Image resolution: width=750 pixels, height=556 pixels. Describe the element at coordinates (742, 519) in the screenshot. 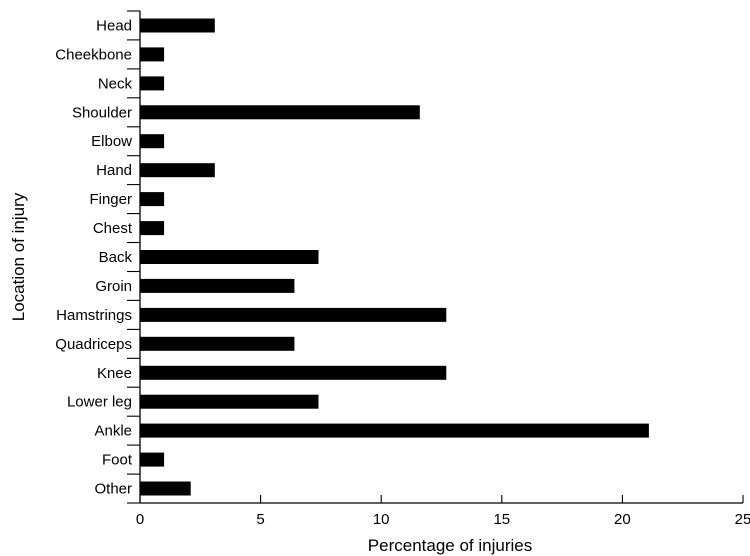

I see `x-tick-label: 25` at that location.